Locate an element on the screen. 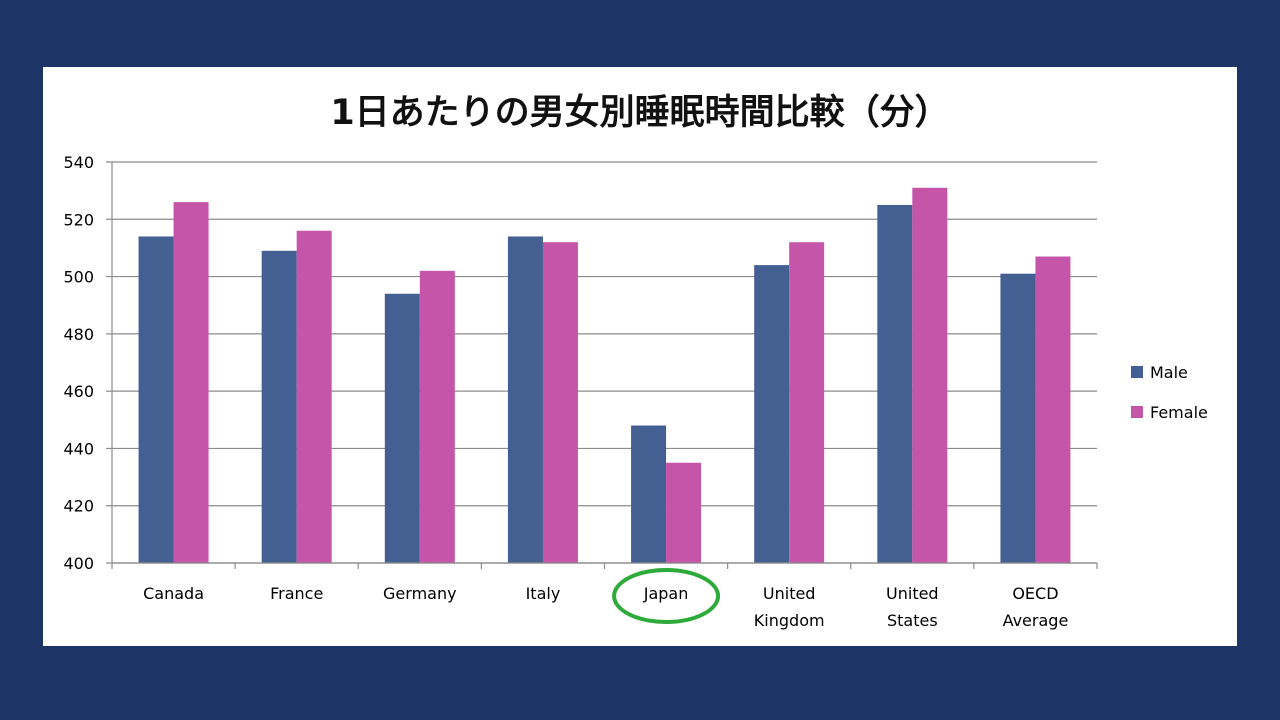 This screenshot has width=1280, height=720. x-tick-label: Canada is located at coordinates (173, 593).